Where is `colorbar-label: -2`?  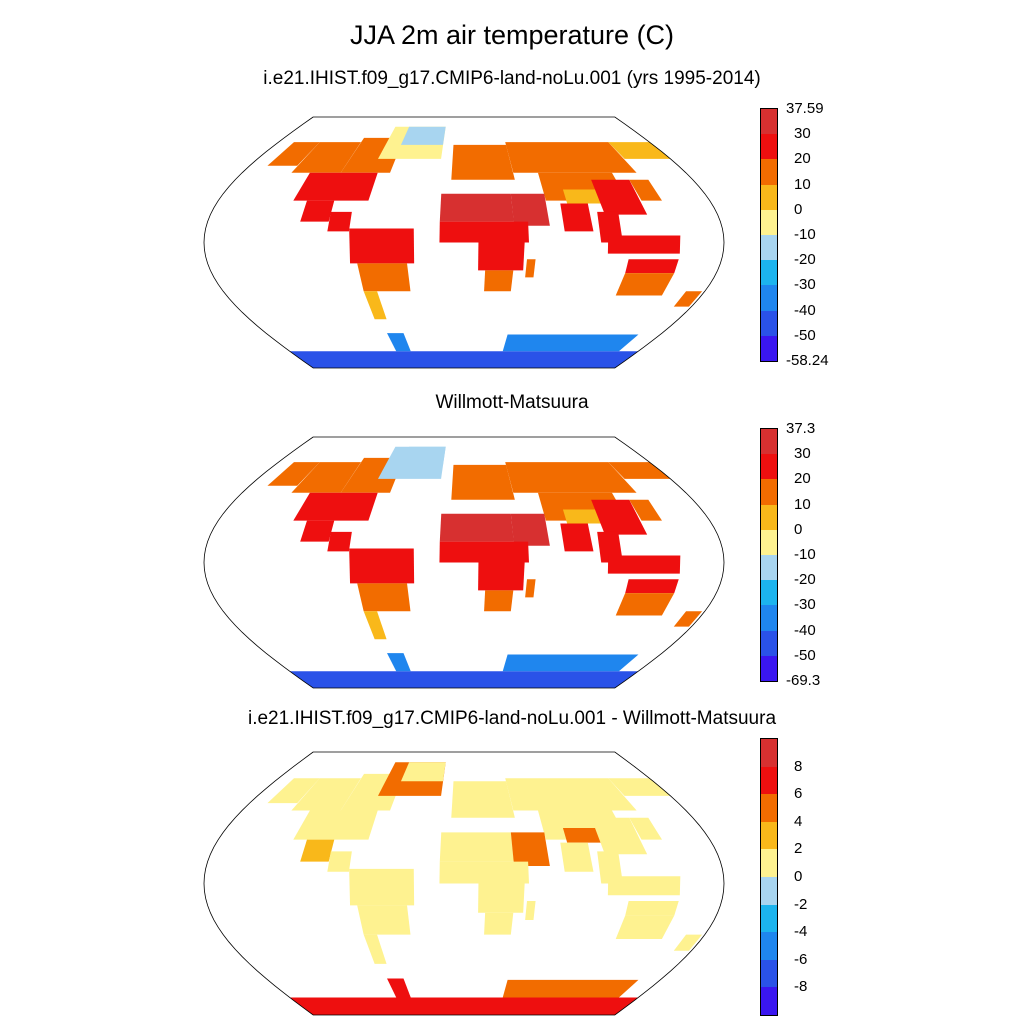 colorbar-label: -2 is located at coordinates (801, 904).